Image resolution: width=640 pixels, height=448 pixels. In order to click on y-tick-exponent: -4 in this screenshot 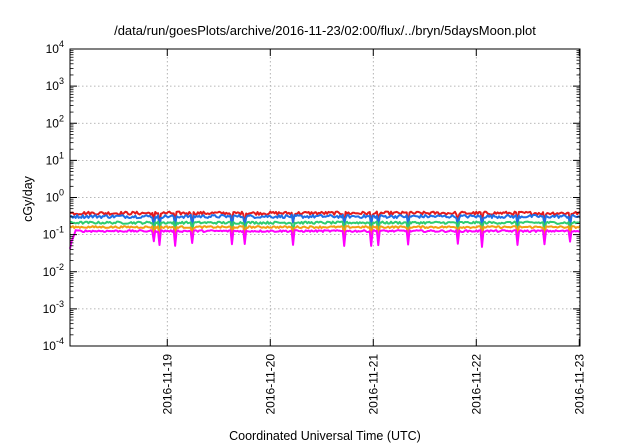, I will do `click(60, 341)`.